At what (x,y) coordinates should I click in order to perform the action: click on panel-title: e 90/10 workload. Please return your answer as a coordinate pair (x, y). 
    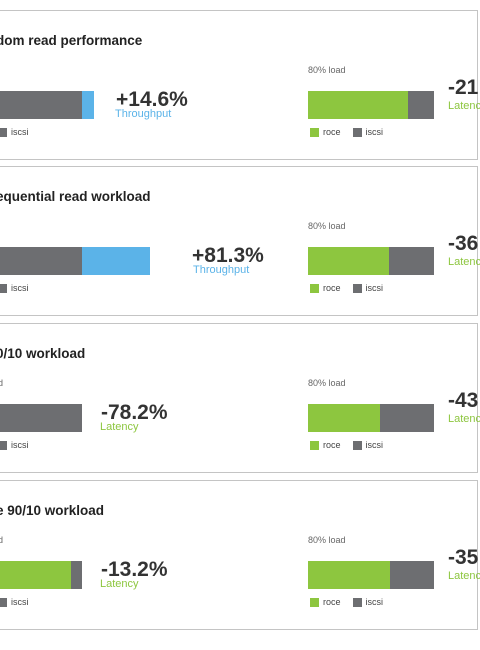
    Looking at the image, I should click on (52, 510).